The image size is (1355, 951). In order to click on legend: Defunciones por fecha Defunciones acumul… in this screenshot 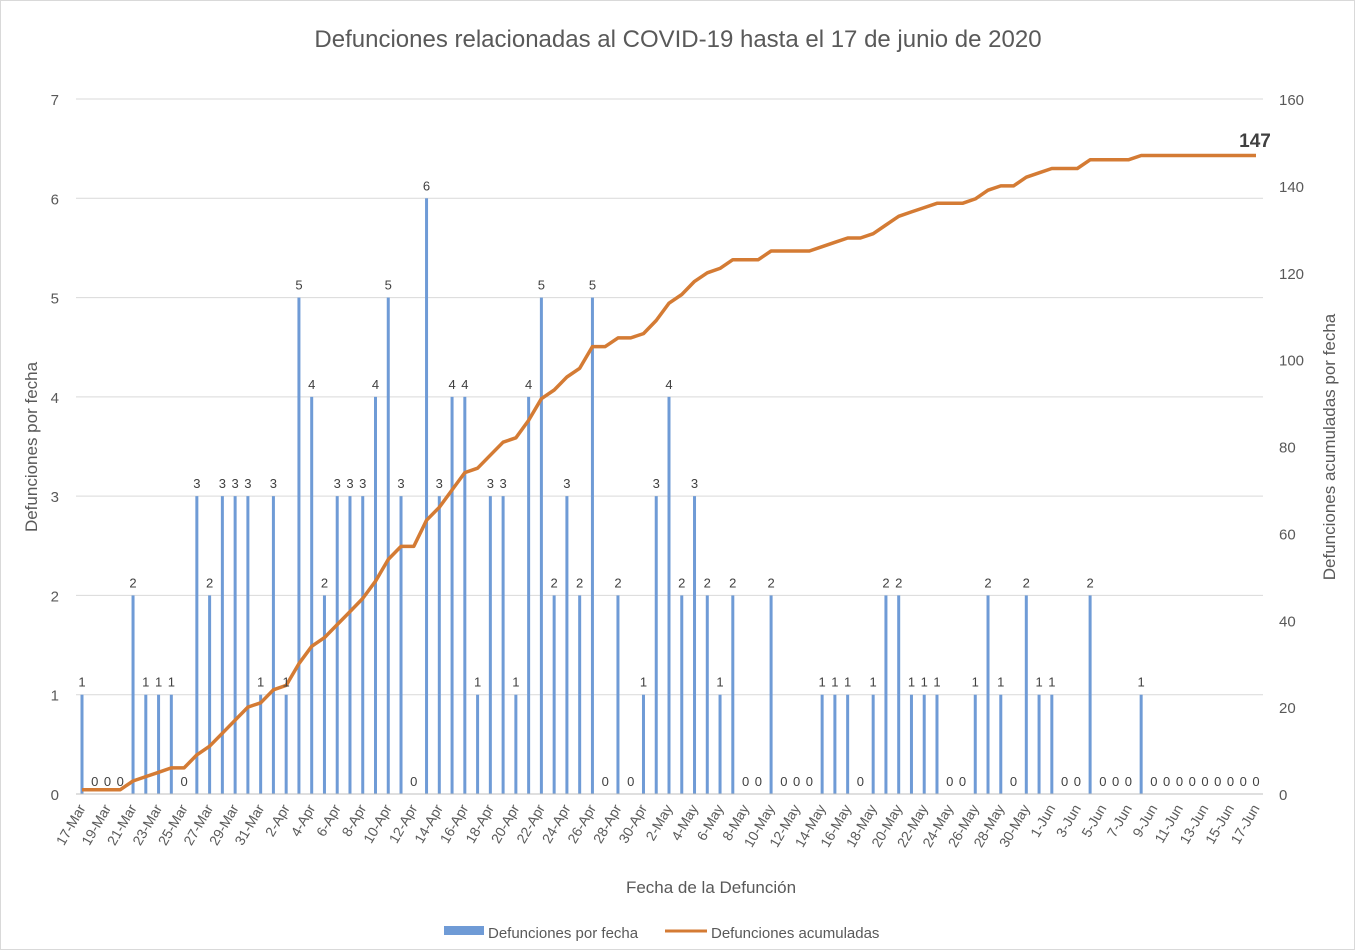, I will do `click(661, 933)`.